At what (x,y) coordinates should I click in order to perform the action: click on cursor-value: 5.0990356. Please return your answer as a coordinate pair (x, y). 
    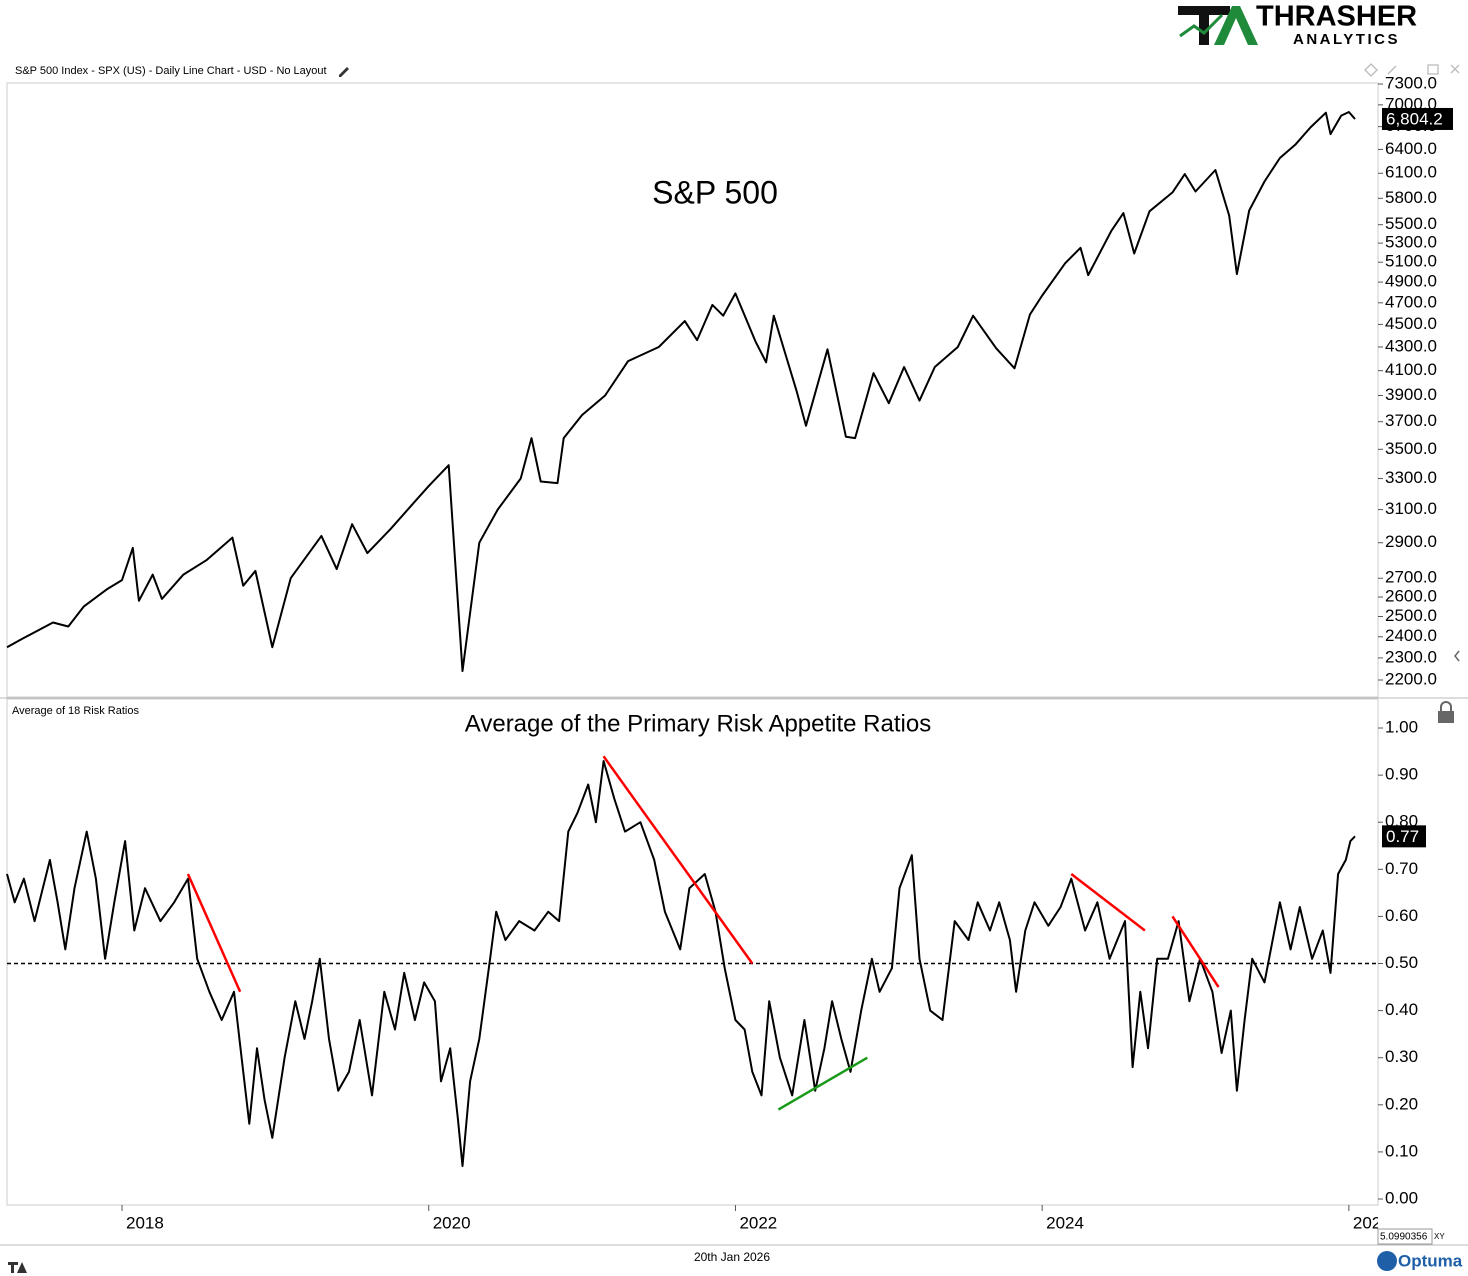
    Looking at the image, I should click on (1404, 1237).